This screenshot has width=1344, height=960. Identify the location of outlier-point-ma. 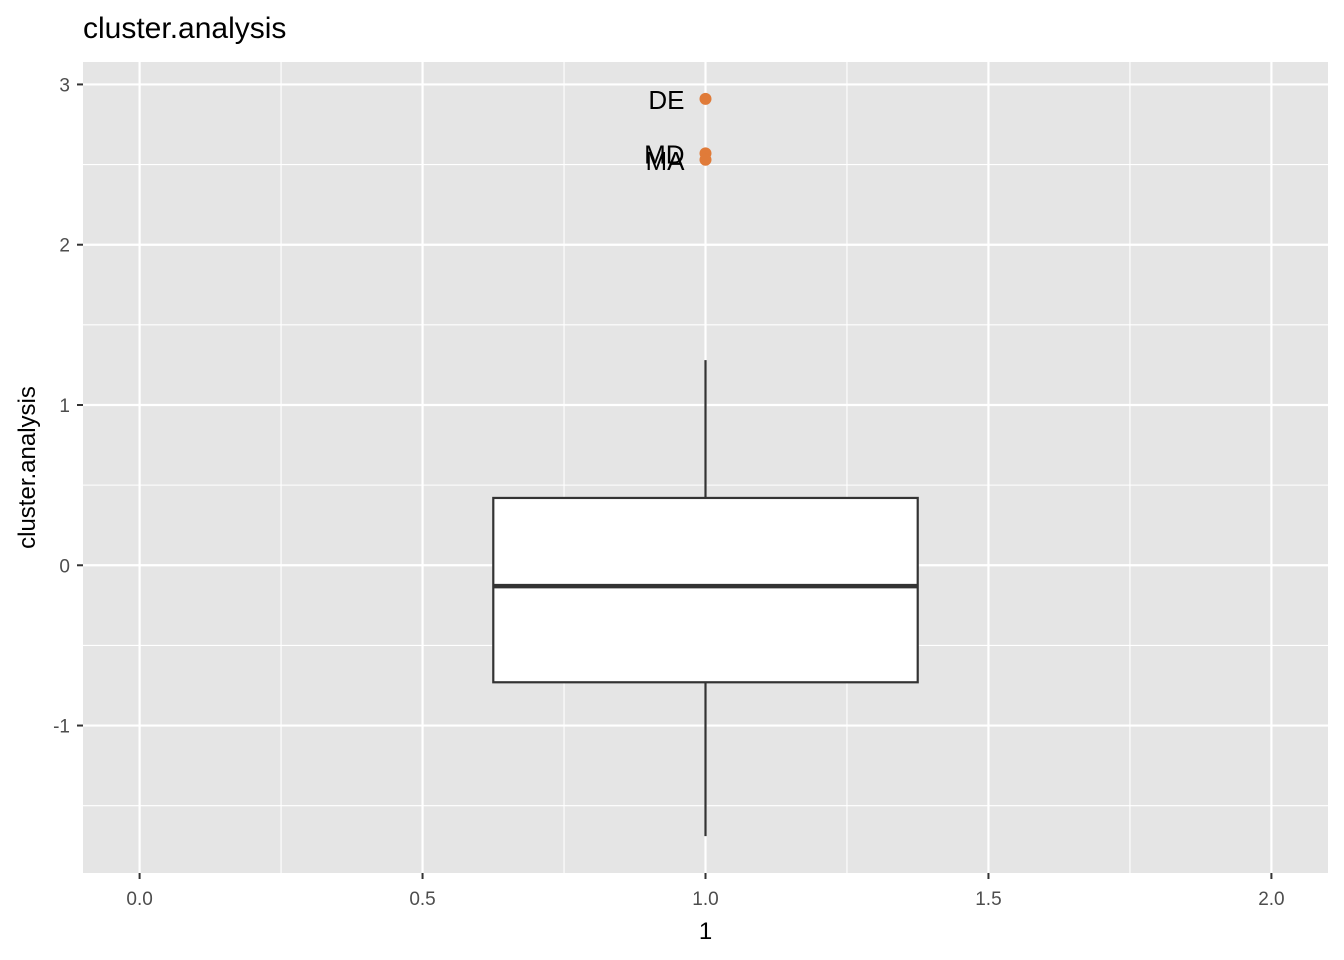
(705, 159).